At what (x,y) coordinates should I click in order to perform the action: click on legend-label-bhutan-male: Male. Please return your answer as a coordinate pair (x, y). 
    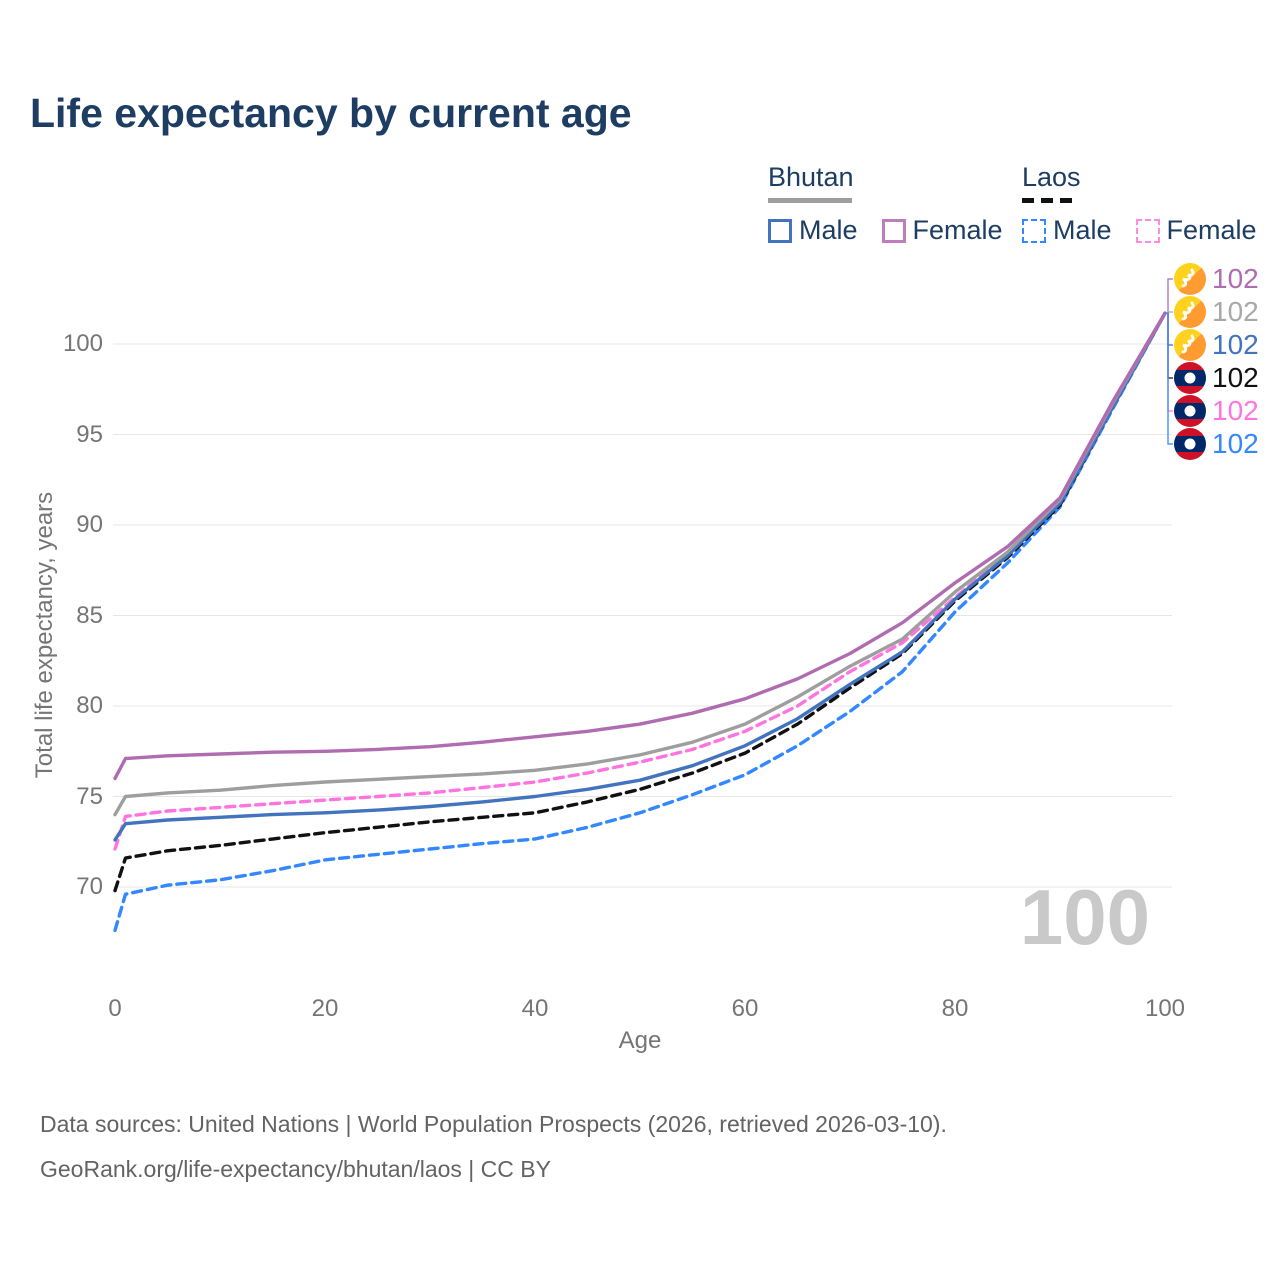
    Looking at the image, I should click on (828, 230).